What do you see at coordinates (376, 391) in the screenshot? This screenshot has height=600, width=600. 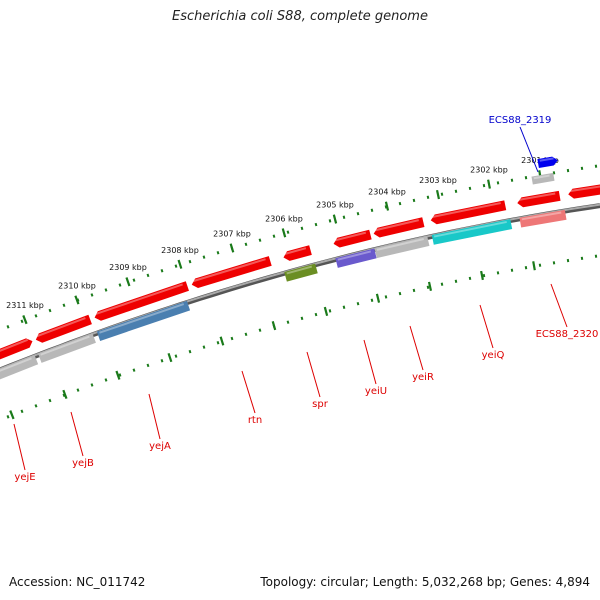 I see `gene-label-yeiU: yeiU` at bounding box center [376, 391].